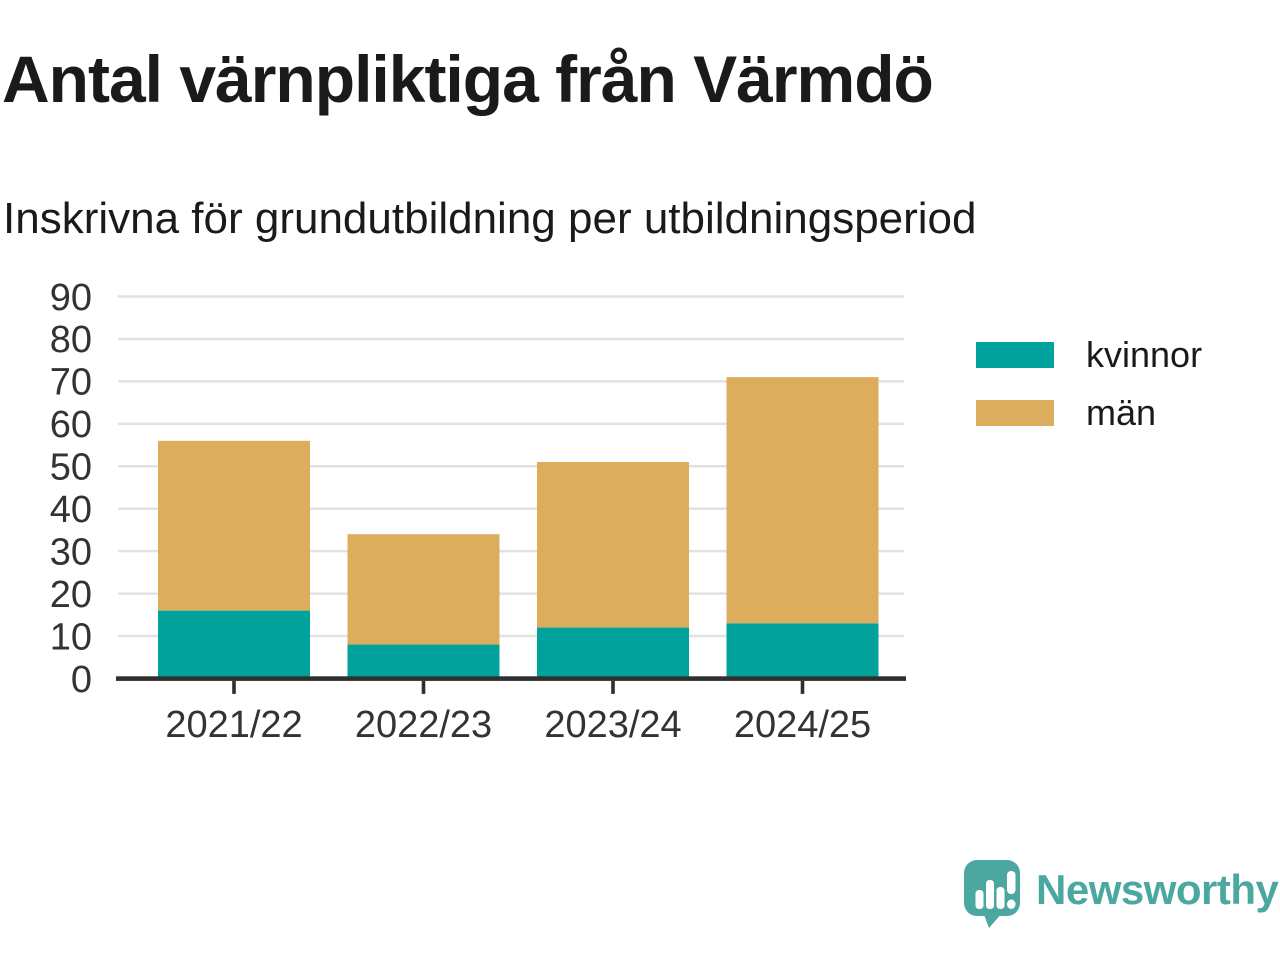 Image resolution: width=1280 pixels, height=960 pixels. What do you see at coordinates (71, 468) in the screenshot?
I see `y-axis-label-50: 50` at bounding box center [71, 468].